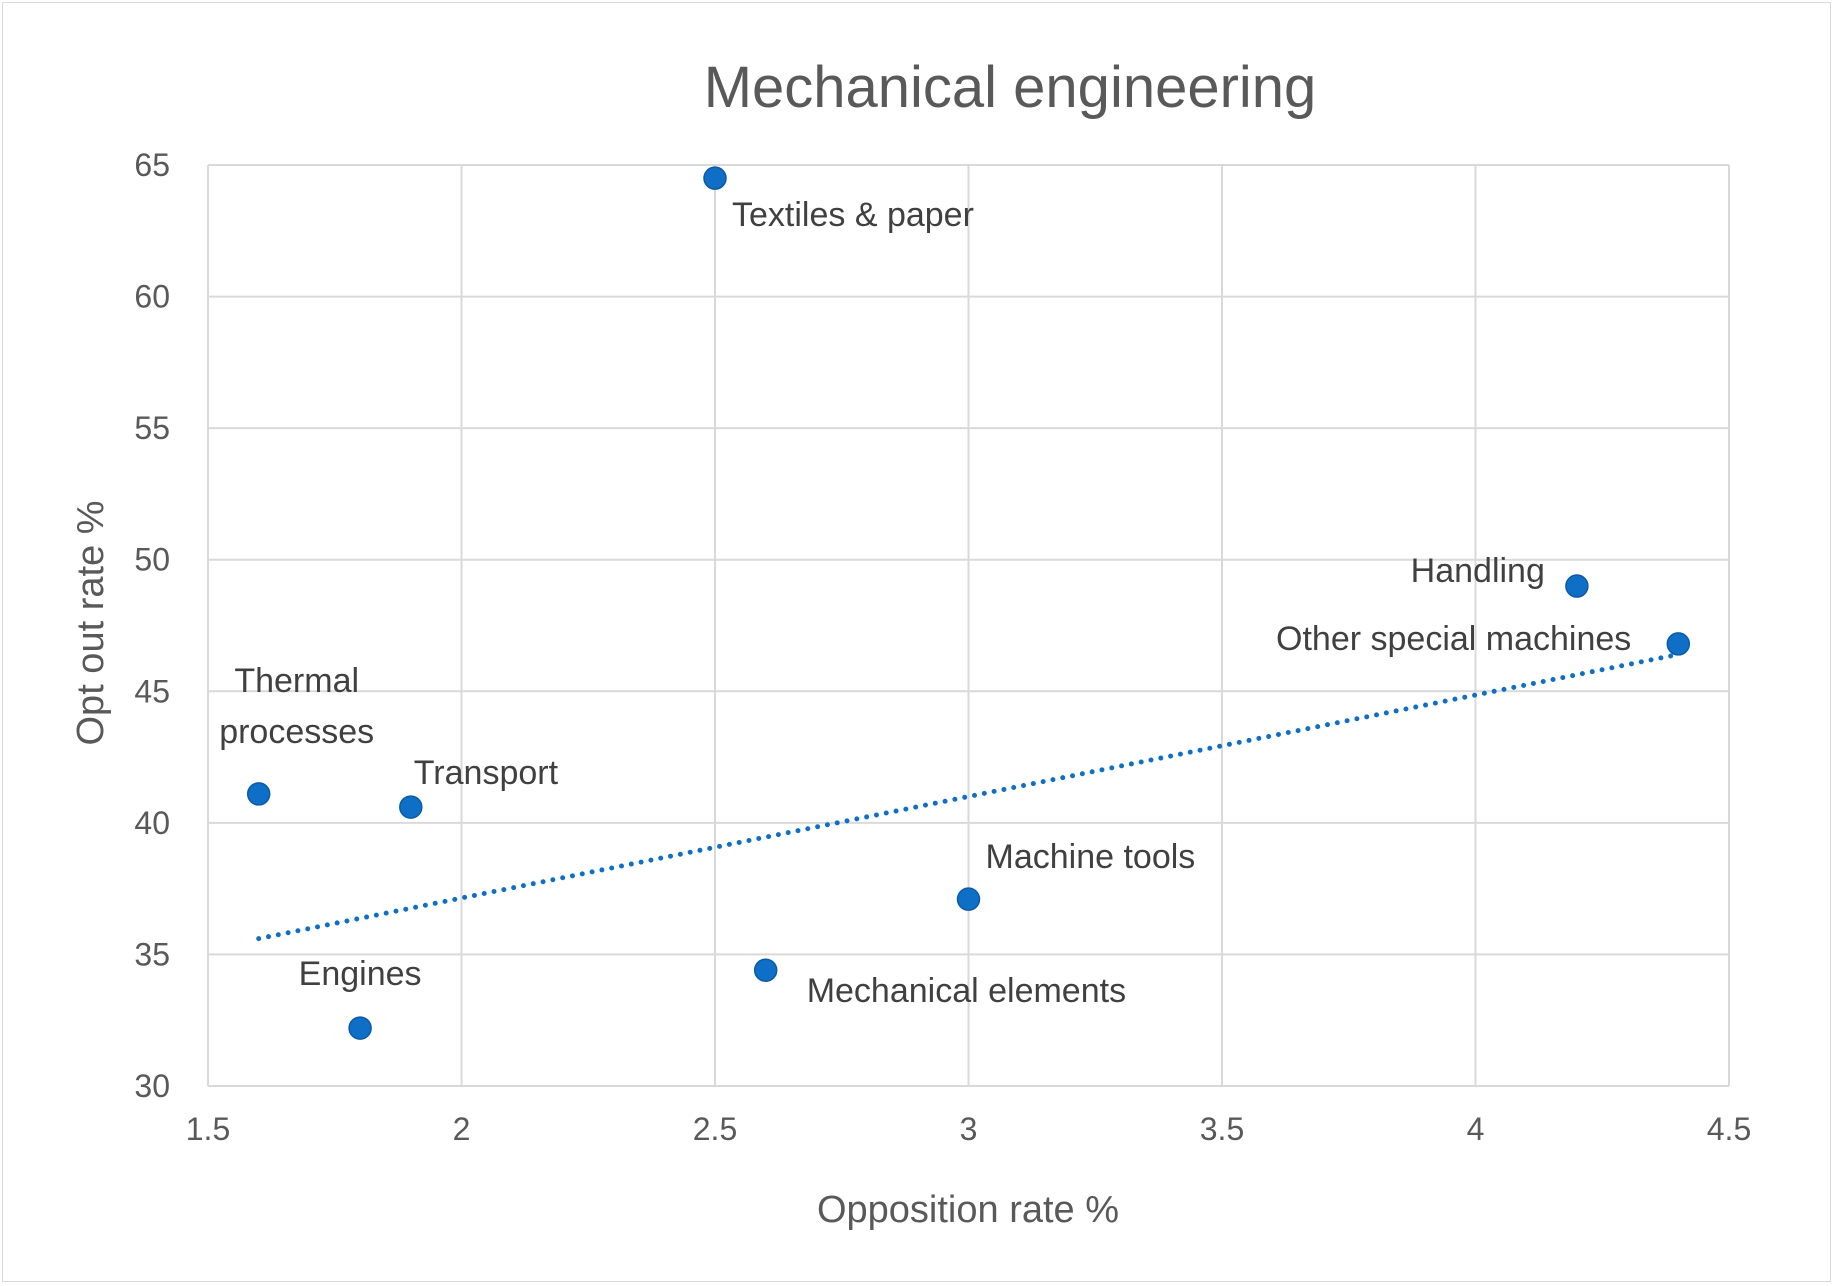 This screenshot has width=1835, height=1286. What do you see at coordinates (152, 297) in the screenshot?
I see `y-tick-label: 60` at bounding box center [152, 297].